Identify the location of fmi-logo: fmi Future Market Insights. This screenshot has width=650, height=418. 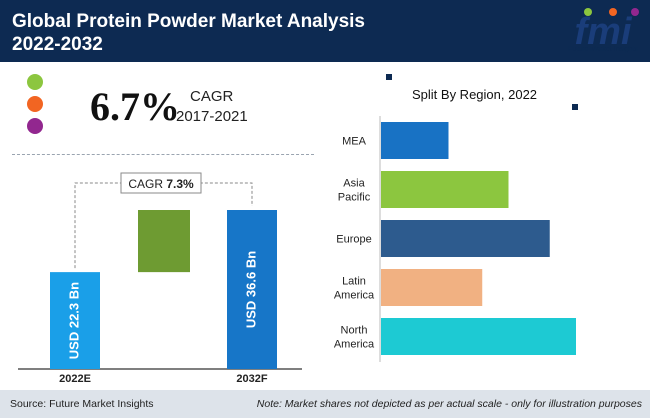
(603, 32).